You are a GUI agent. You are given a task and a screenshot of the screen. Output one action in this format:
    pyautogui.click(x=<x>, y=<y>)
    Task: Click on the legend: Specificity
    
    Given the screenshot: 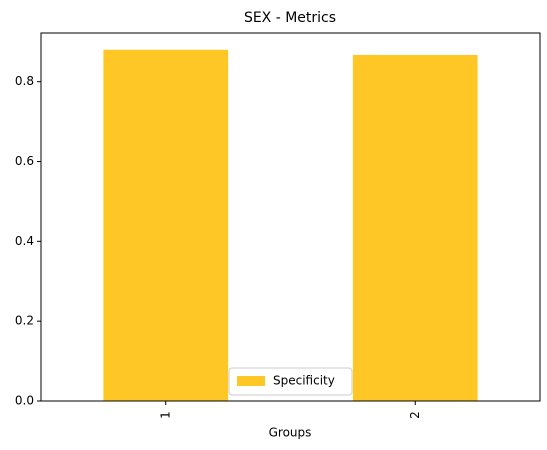 What is the action you would take?
    pyautogui.click(x=290, y=381)
    